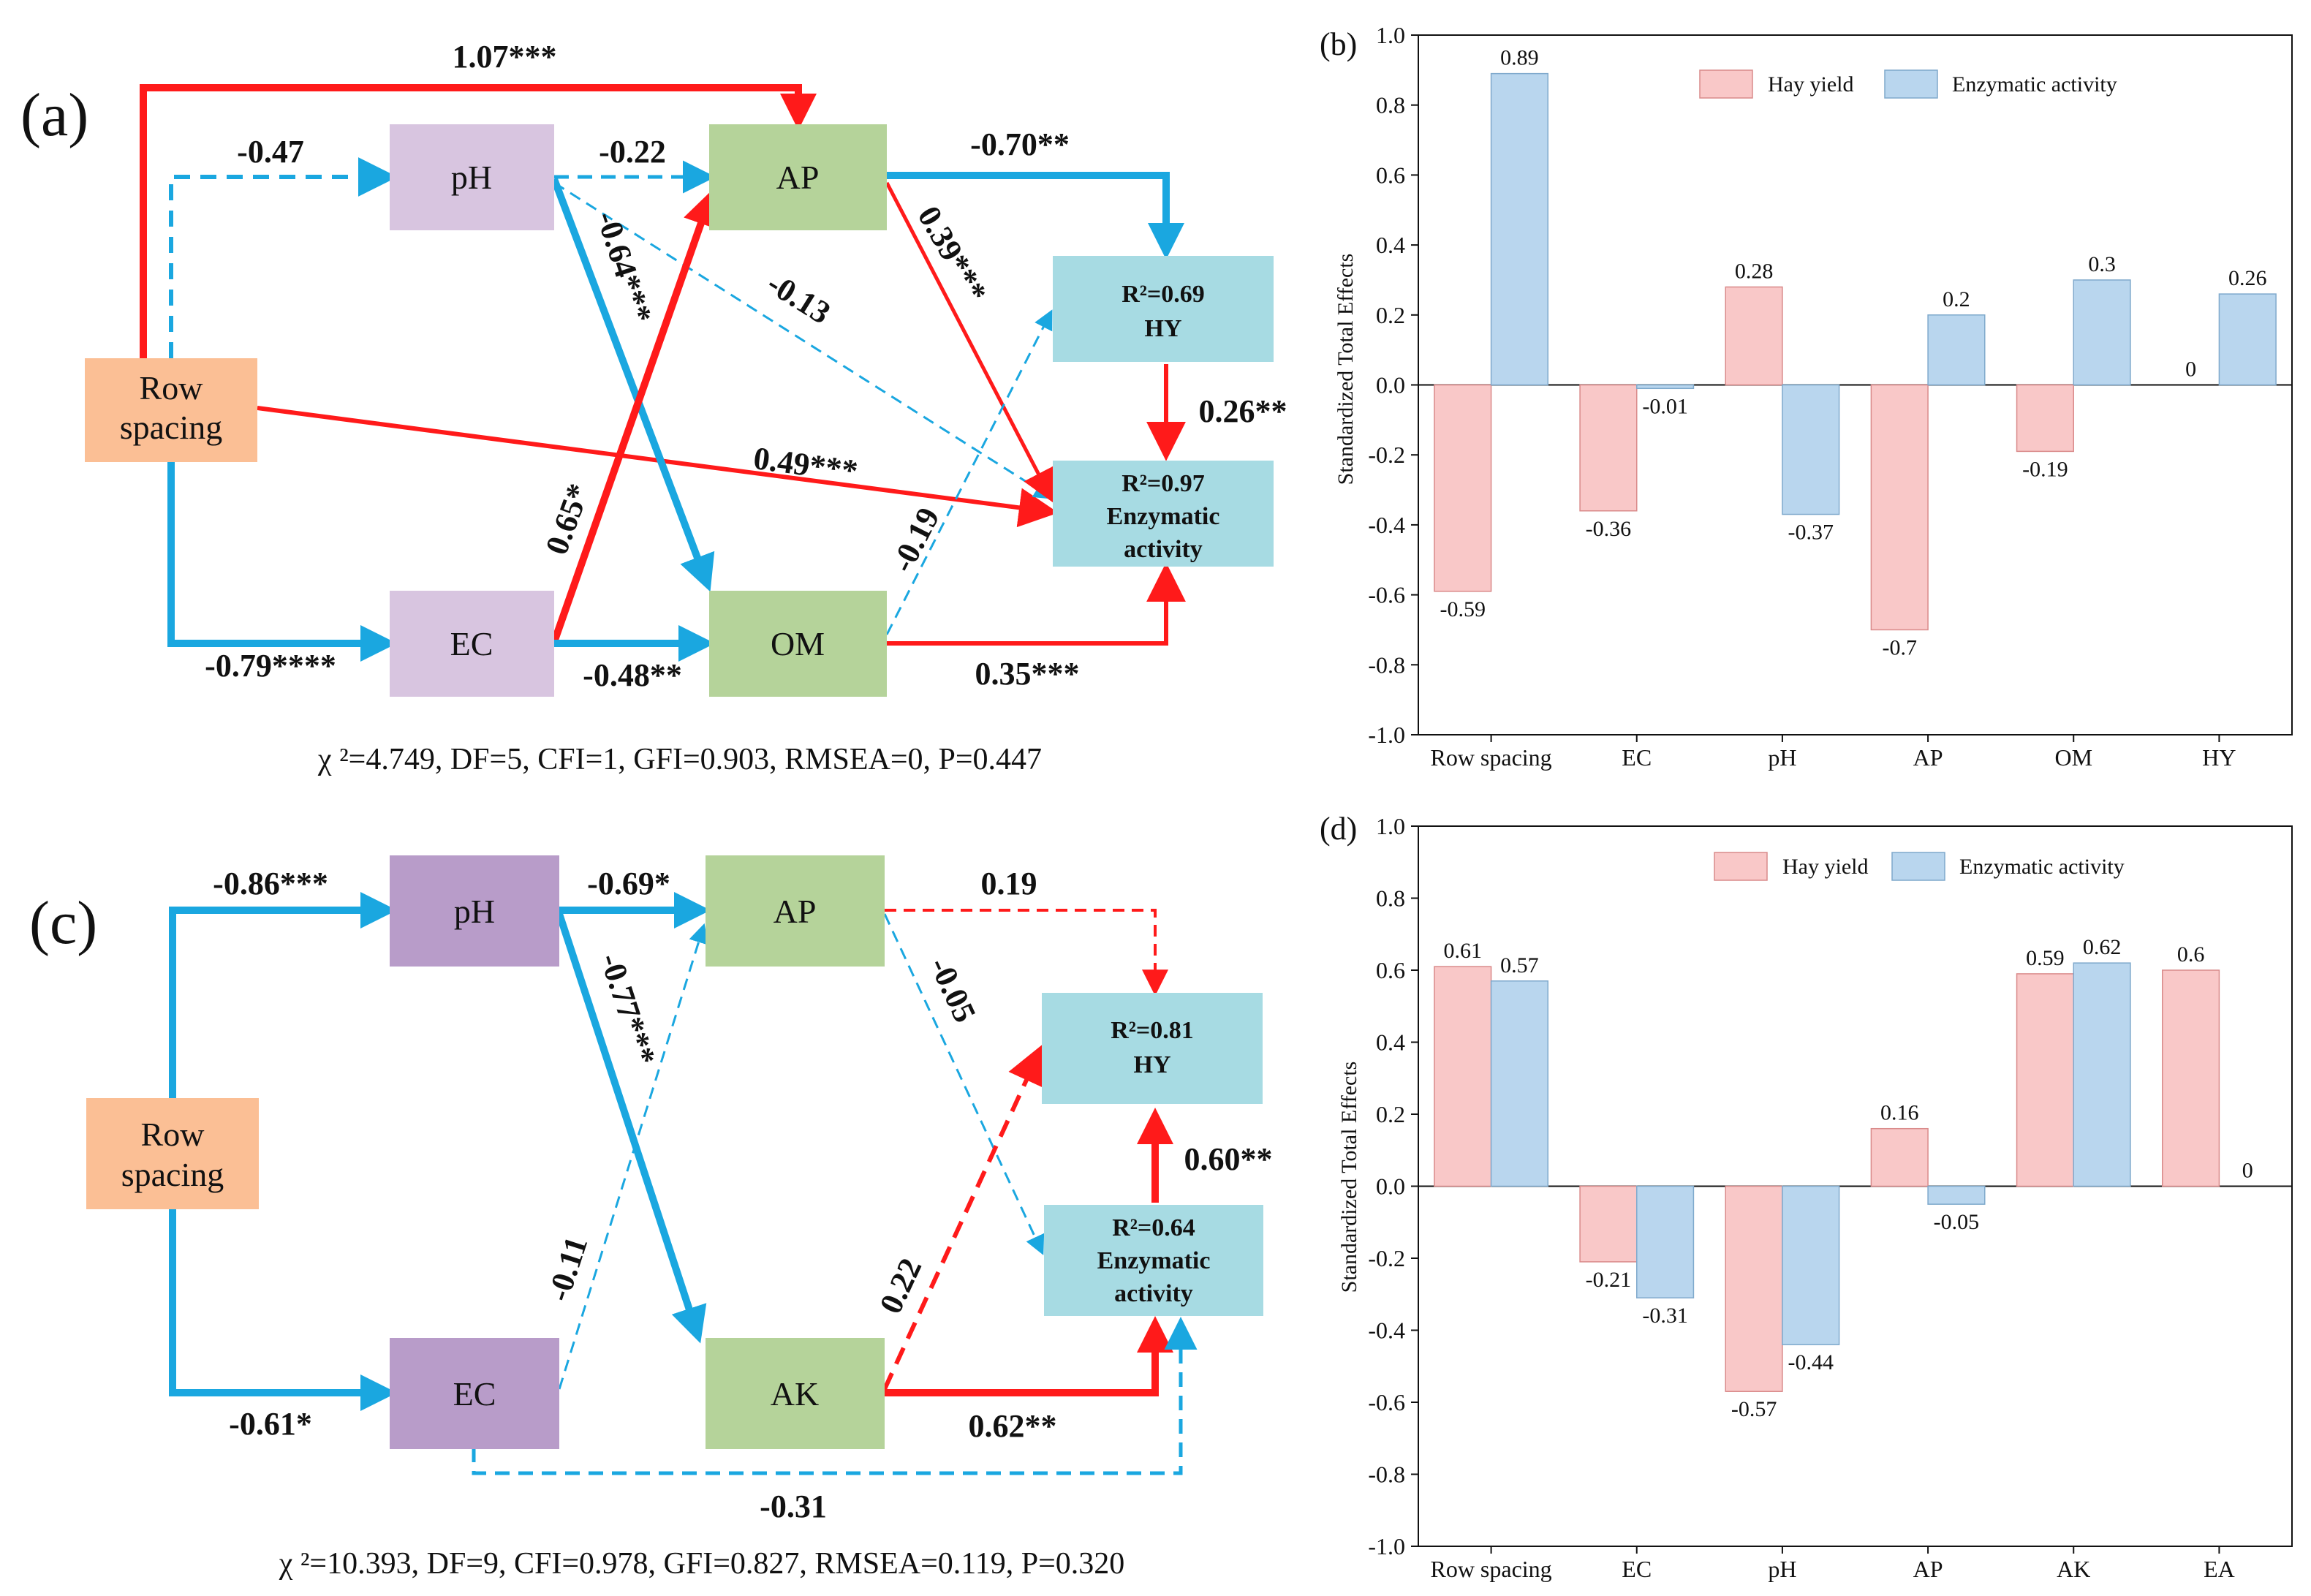  What do you see at coordinates (633, 385) in the screenshot?
I see `path-a-ph-om` at bounding box center [633, 385].